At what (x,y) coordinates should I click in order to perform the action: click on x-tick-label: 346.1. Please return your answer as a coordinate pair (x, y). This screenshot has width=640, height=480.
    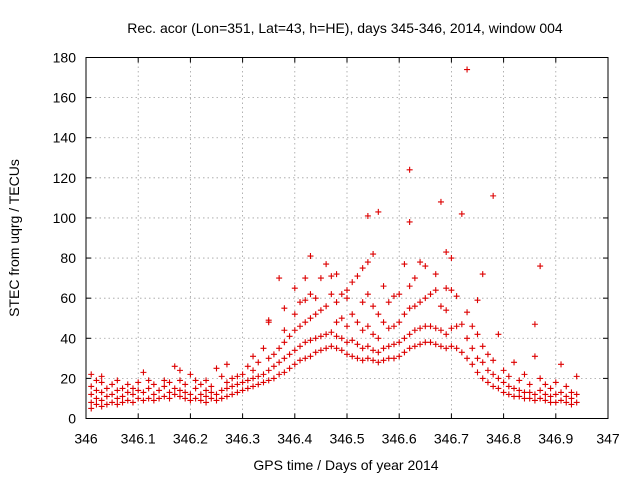
    Looking at the image, I should click on (138, 439).